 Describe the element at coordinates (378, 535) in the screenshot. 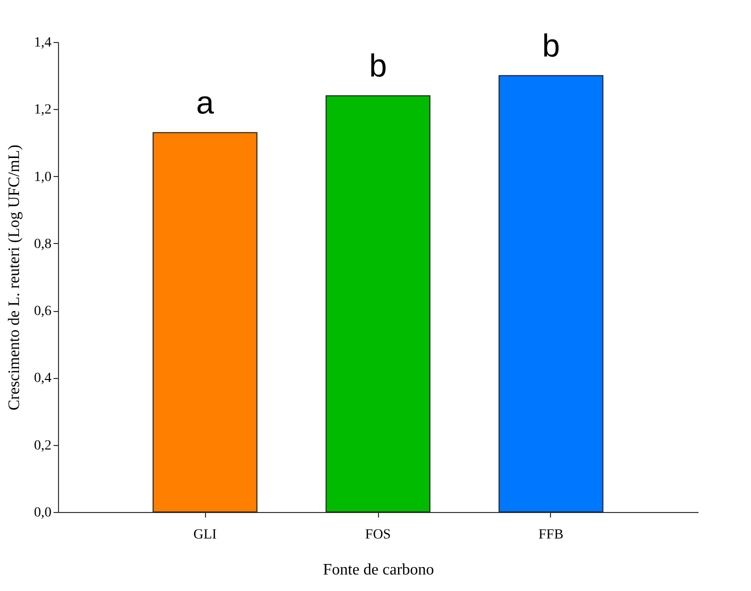

I see `x-tick-label: FOS` at that location.